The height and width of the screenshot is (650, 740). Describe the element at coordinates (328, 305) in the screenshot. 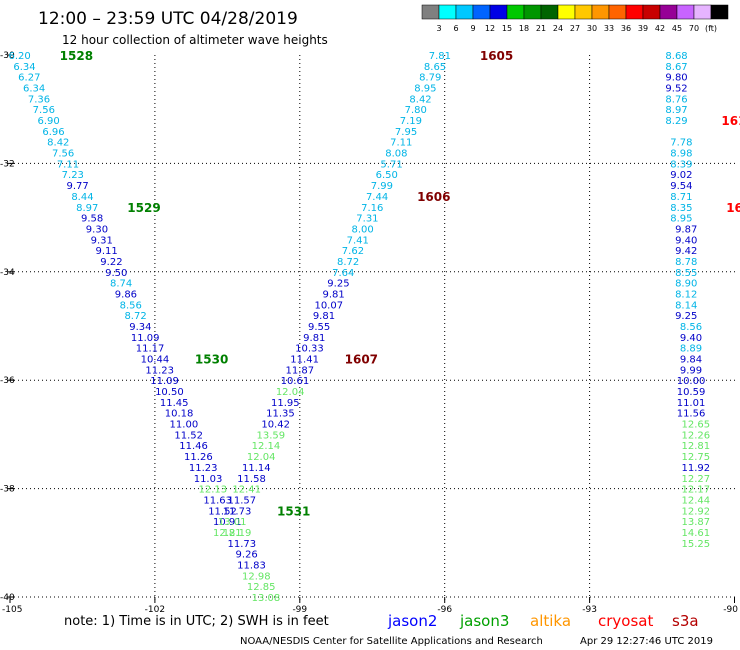

I see `swh-value-label: 10.07` at that location.